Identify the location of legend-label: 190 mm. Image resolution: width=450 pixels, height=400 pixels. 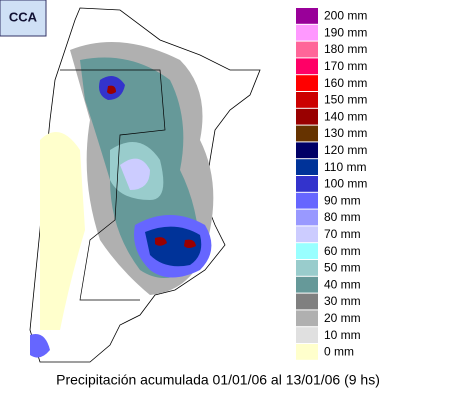
(345, 32).